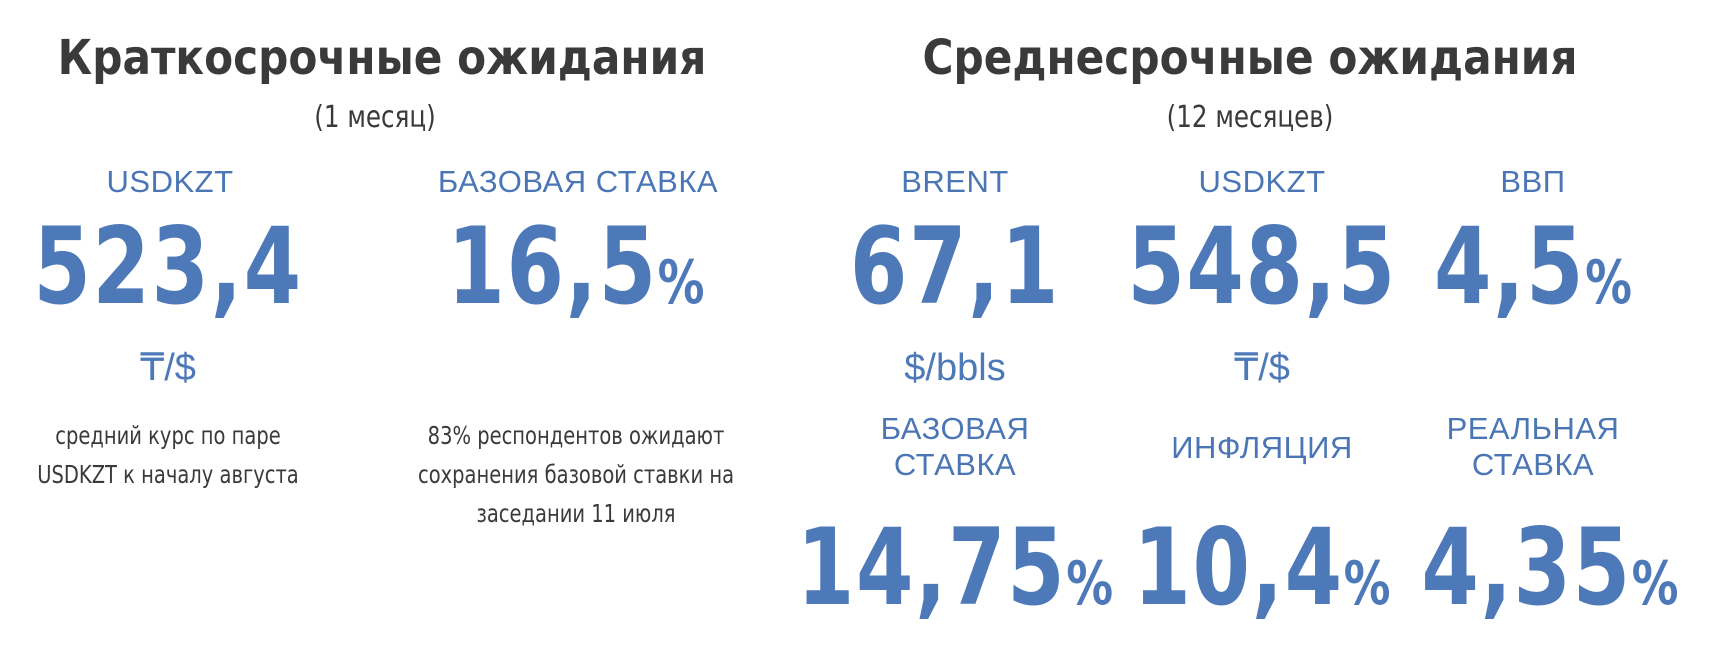  I want to click on inflation-percent: %, so click(1367, 584).